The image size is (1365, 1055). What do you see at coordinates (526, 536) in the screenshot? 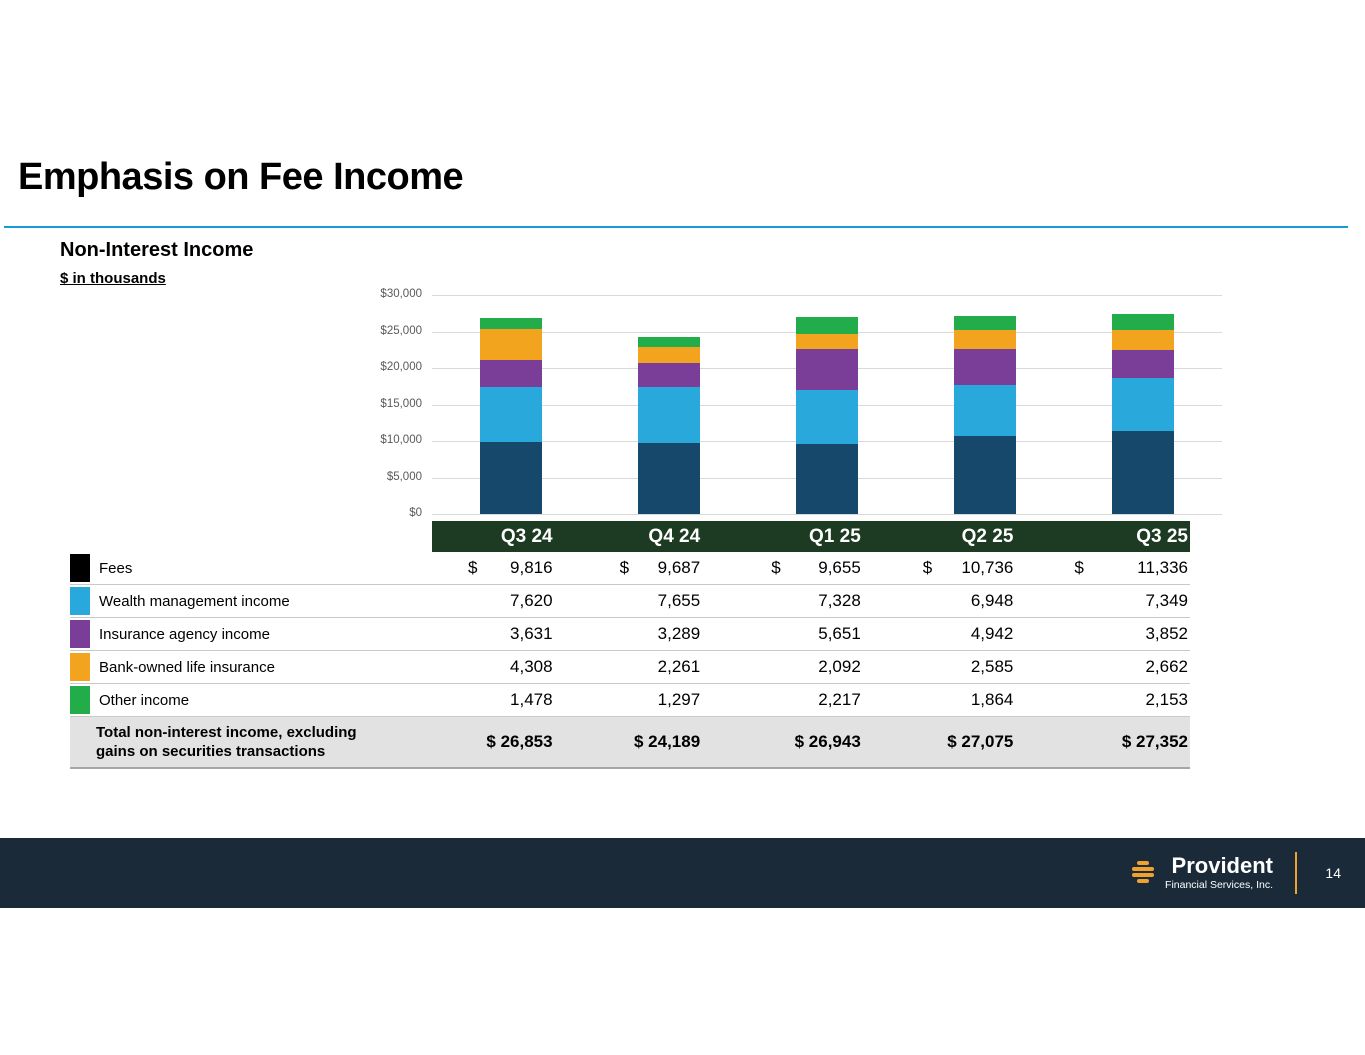
I see `quarter-header: Q3 24` at bounding box center [526, 536].